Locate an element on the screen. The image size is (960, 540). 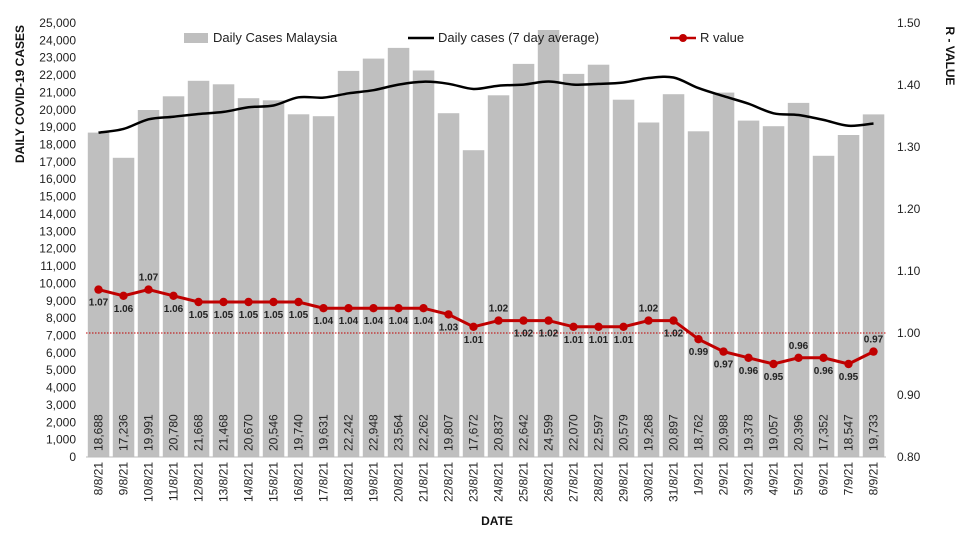
x-tick-label: 16/8/21 is located at coordinates (299, 482).